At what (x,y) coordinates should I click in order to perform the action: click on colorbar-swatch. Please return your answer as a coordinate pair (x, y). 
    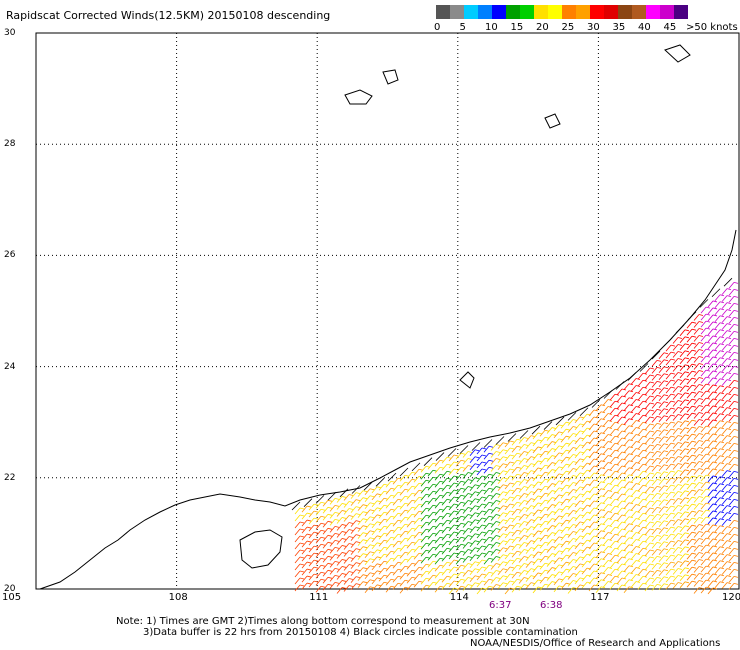
    Looking at the image, I should click on (471, 12).